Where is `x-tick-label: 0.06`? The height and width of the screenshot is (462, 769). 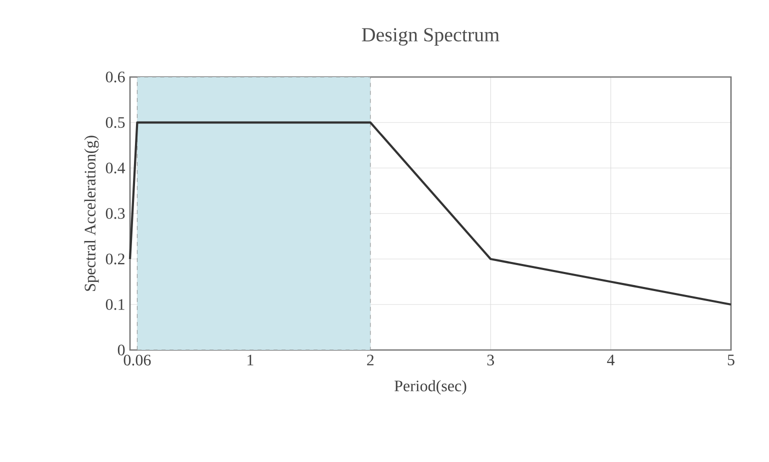 x-tick-label: 0.06 is located at coordinates (137, 360).